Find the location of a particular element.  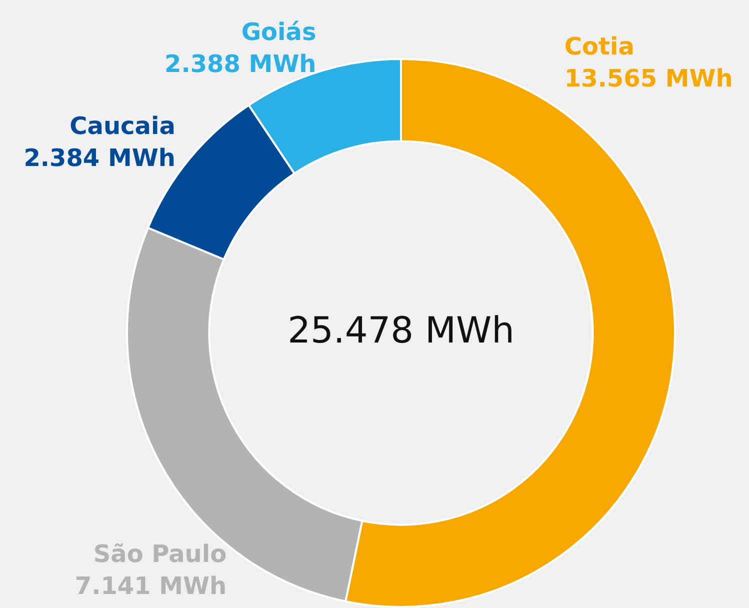

data-label: 13.565 MWh is located at coordinates (648, 78).